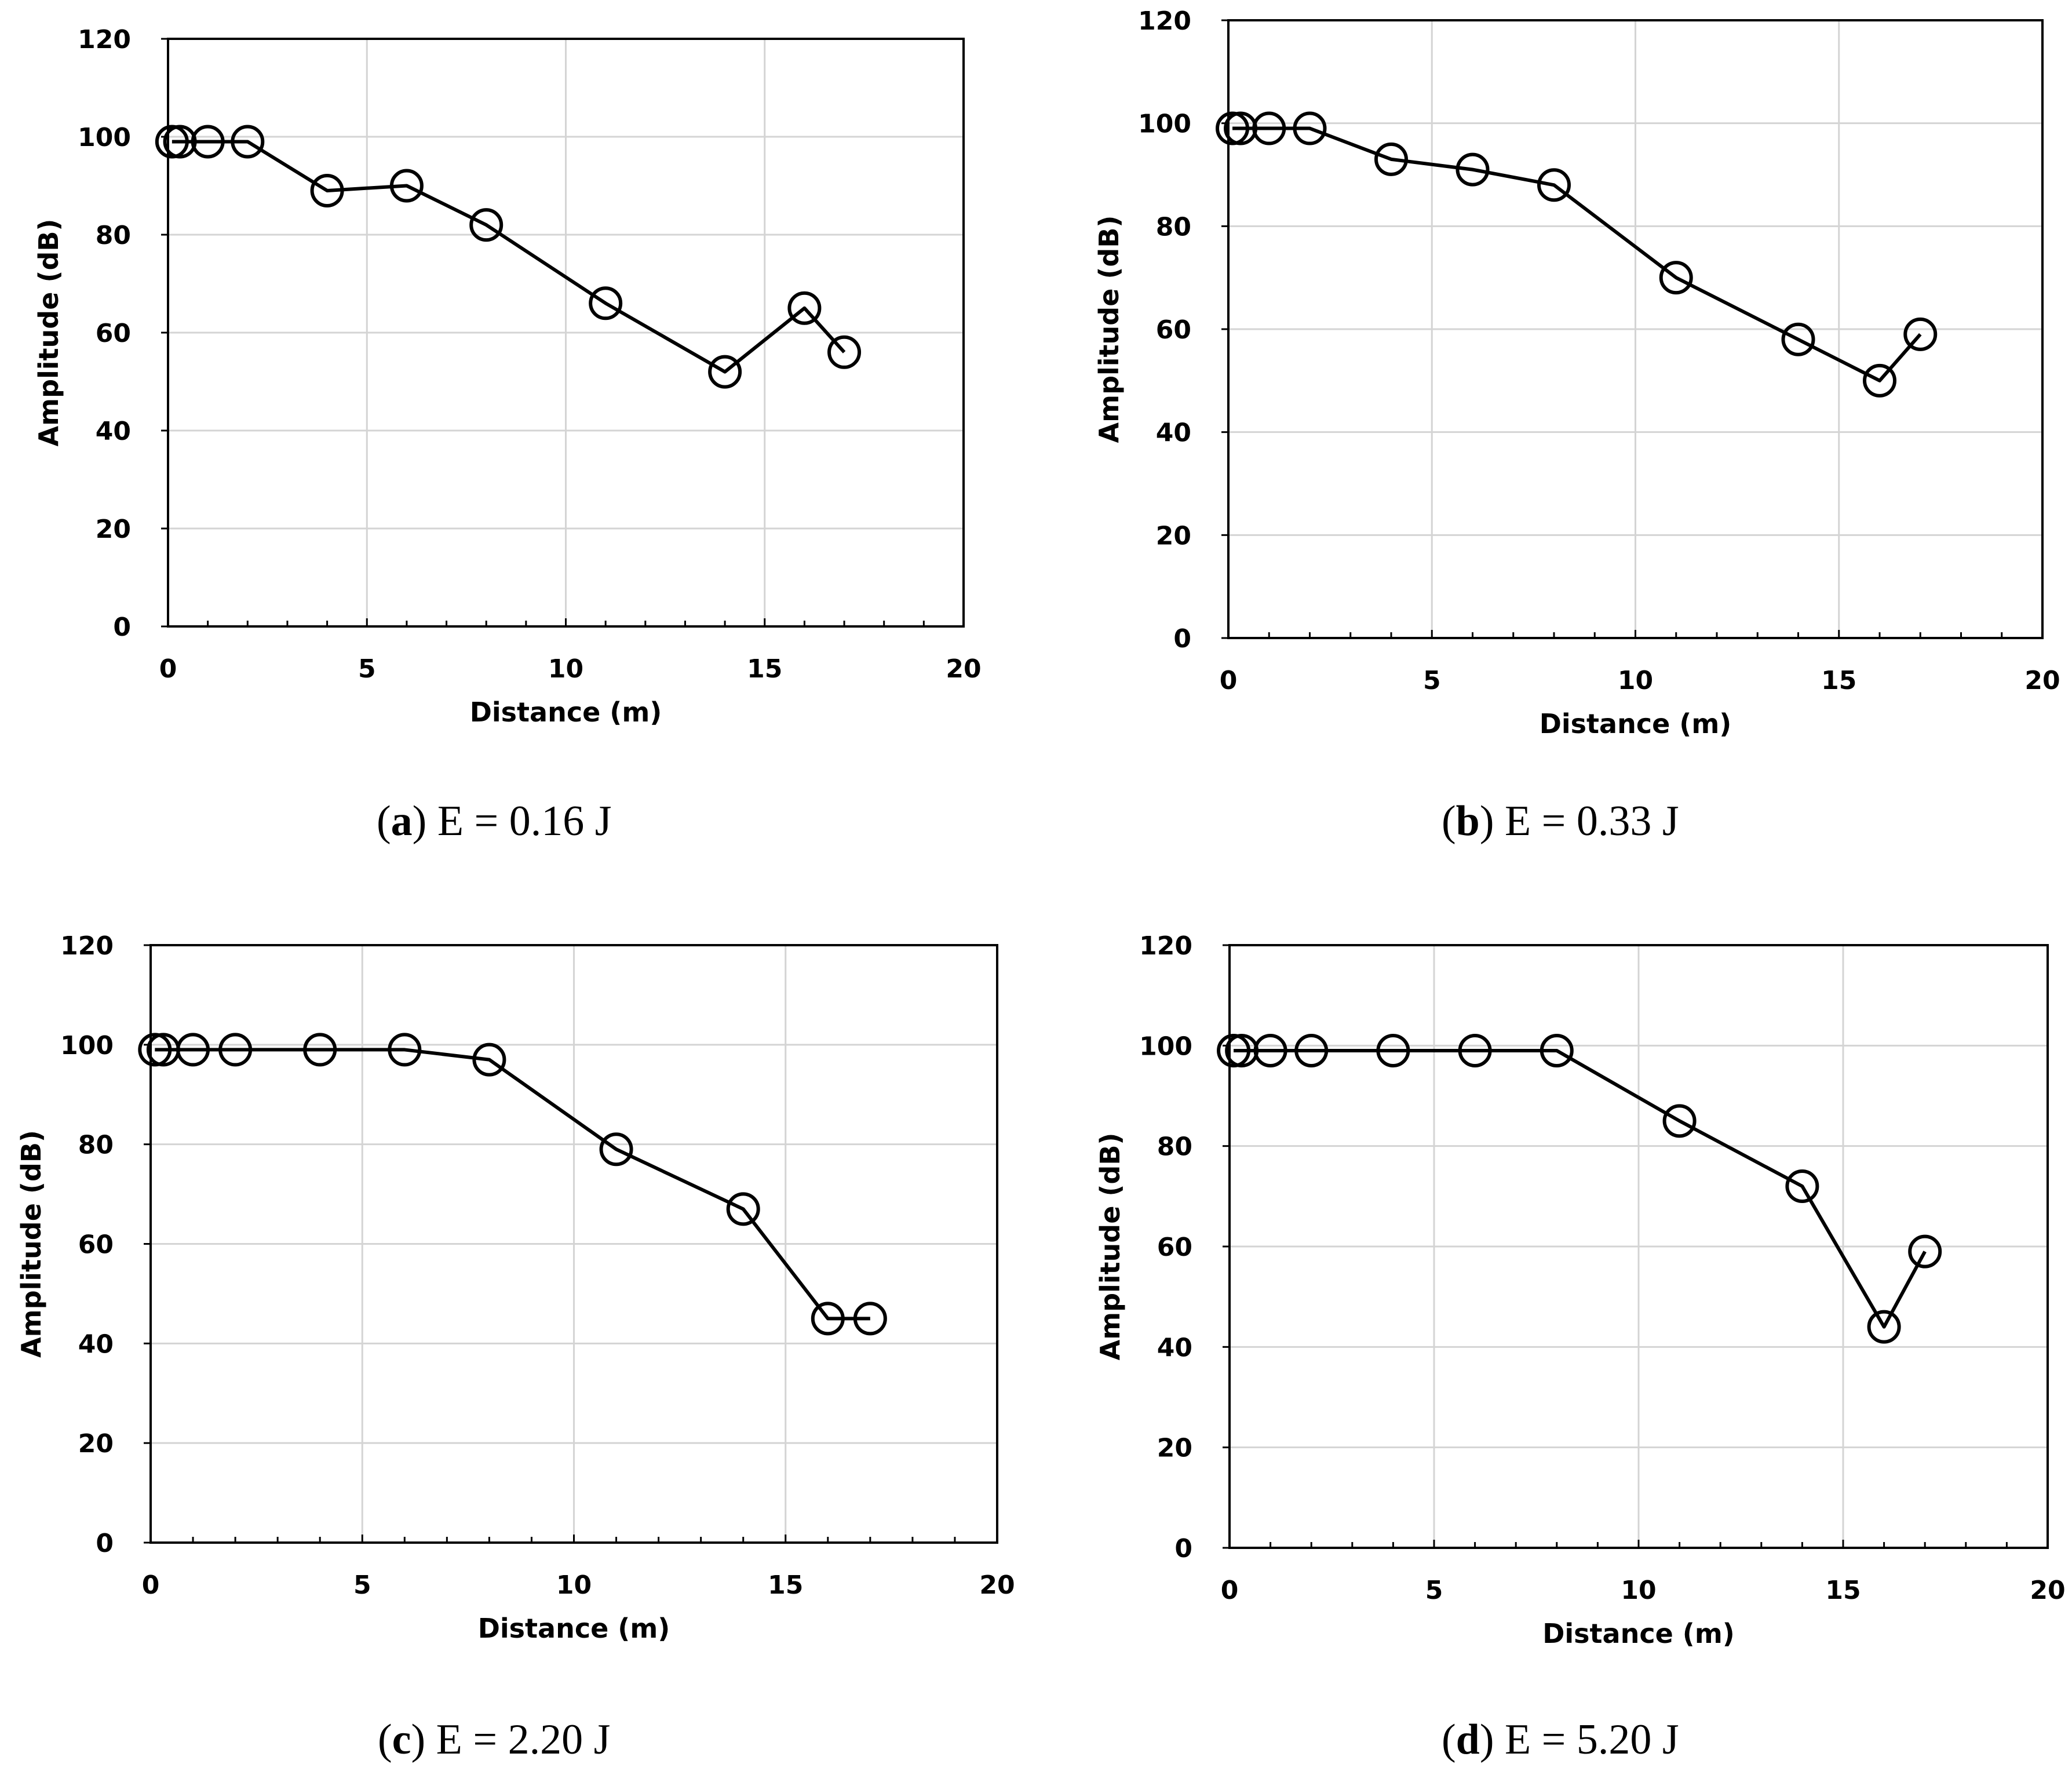 This screenshot has width=2072, height=1775. Describe the element at coordinates (1591, 821) in the screenshot. I see `caption-b-text: E = 0.33 J` at that location.